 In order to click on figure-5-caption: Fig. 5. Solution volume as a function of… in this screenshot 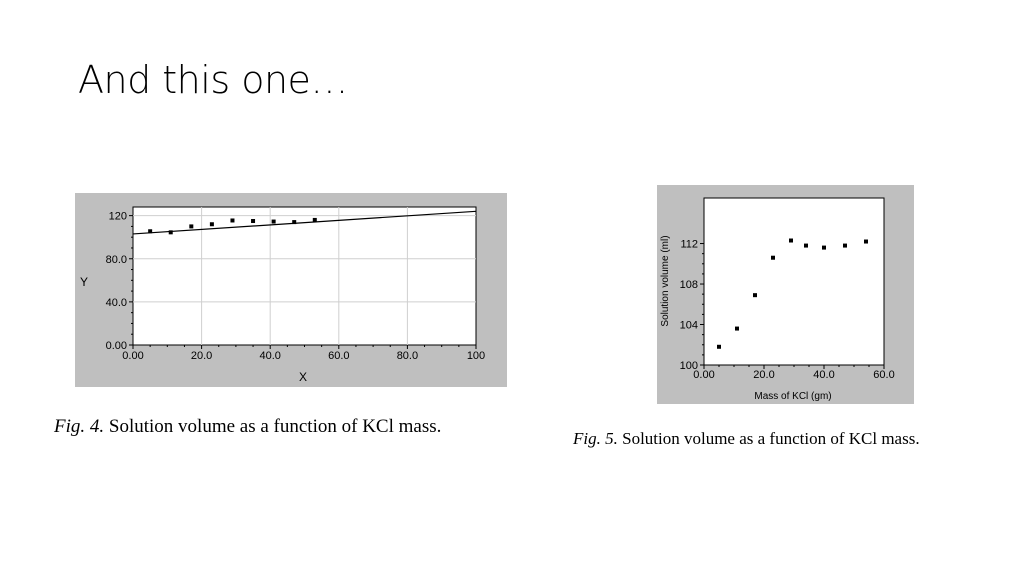, I will do `click(746, 439)`.